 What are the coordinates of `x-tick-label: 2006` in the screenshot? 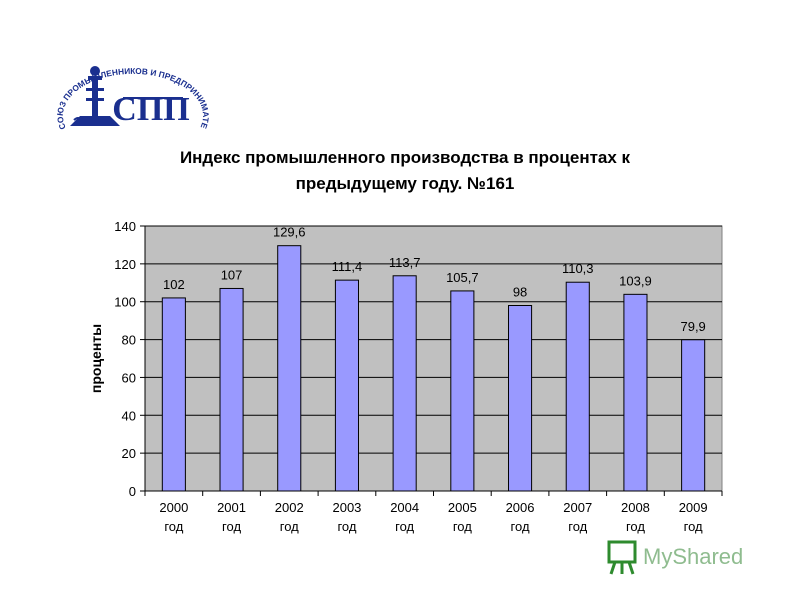 It's located at (520, 507).